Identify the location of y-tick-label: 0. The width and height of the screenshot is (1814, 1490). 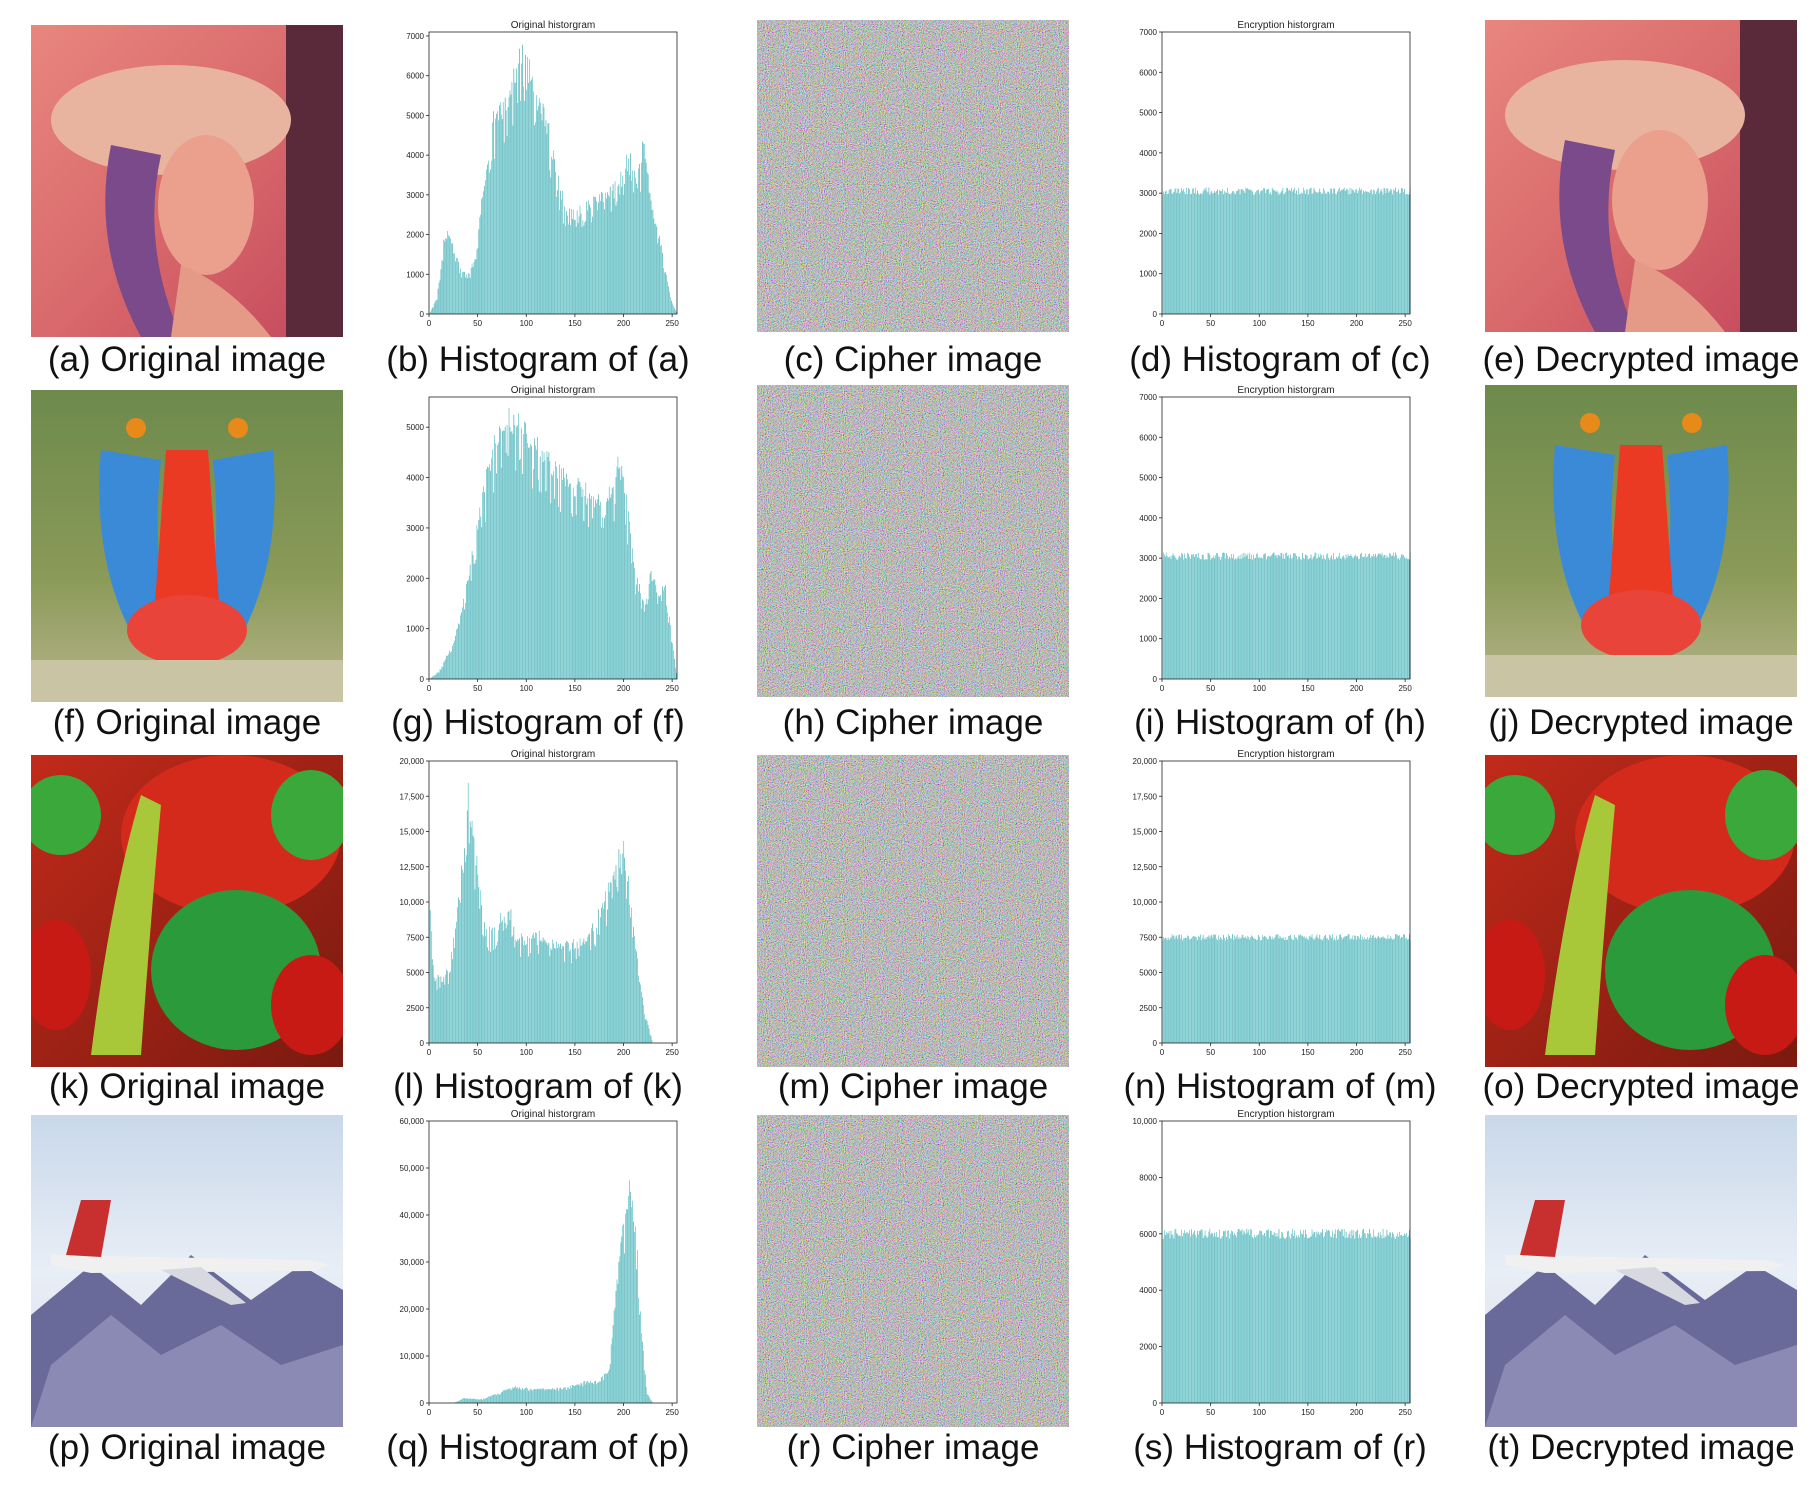
(422, 1043).